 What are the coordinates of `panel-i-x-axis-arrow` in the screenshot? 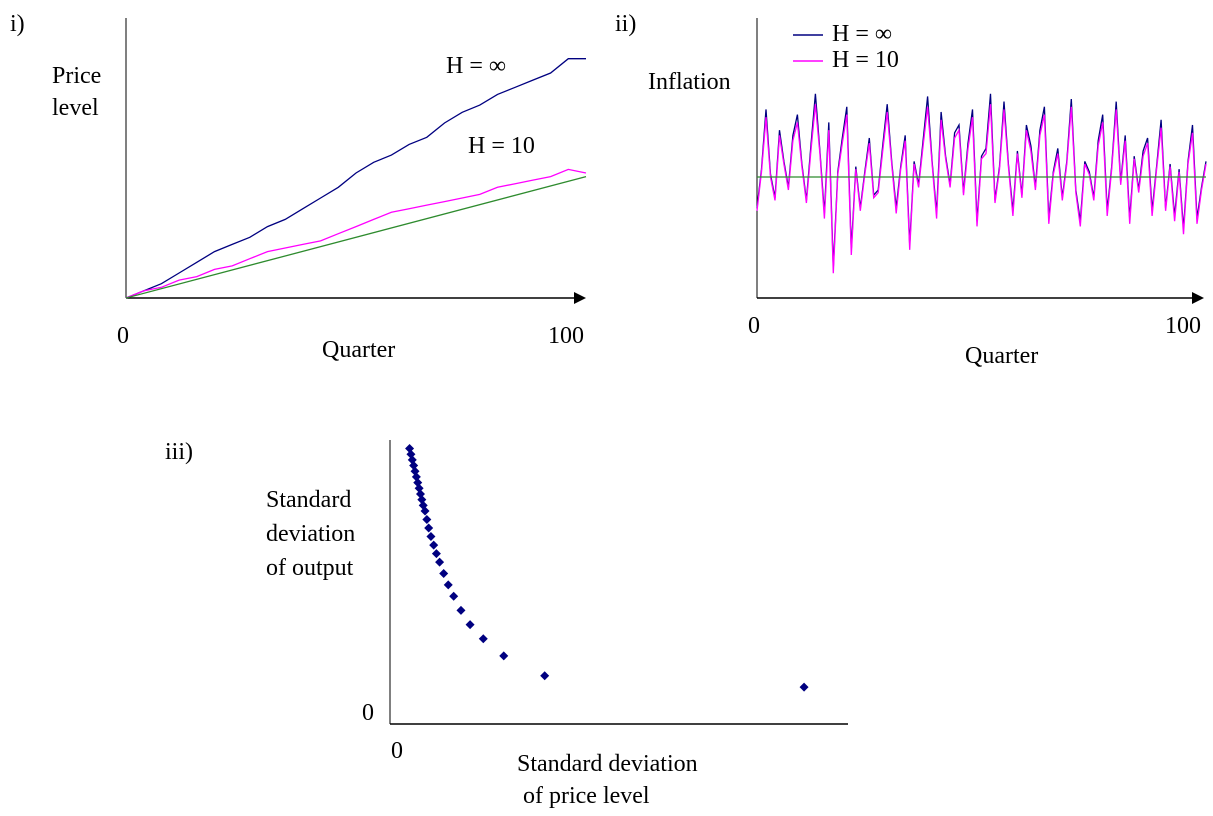 It's located at (580, 298).